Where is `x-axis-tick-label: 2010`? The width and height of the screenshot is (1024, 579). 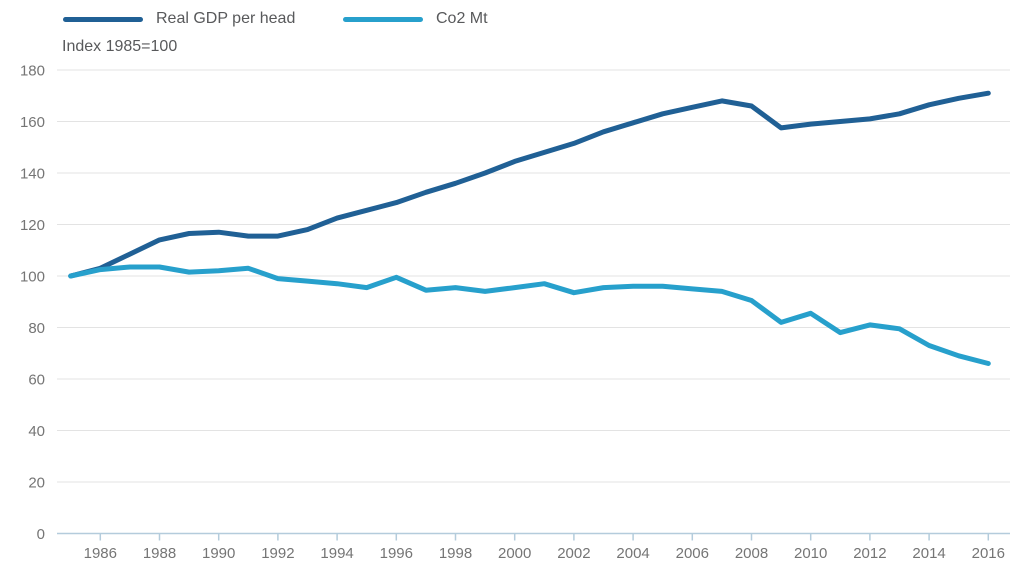
x-axis-tick-label: 2010 is located at coordinates (810, 553).